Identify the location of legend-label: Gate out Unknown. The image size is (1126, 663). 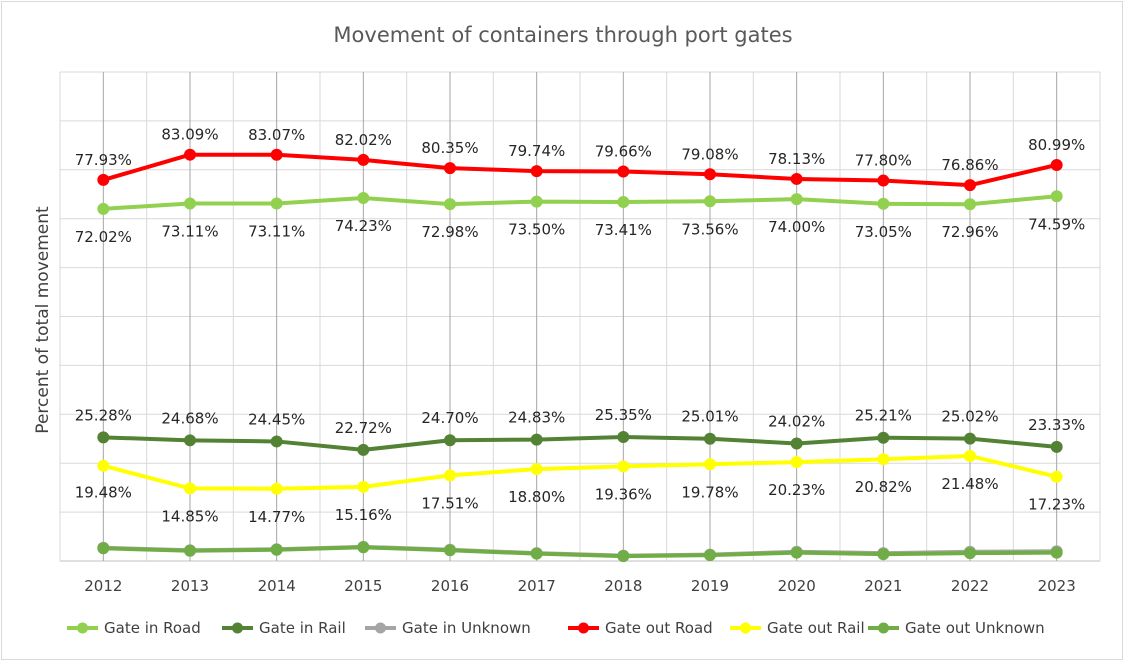
(975, 628).